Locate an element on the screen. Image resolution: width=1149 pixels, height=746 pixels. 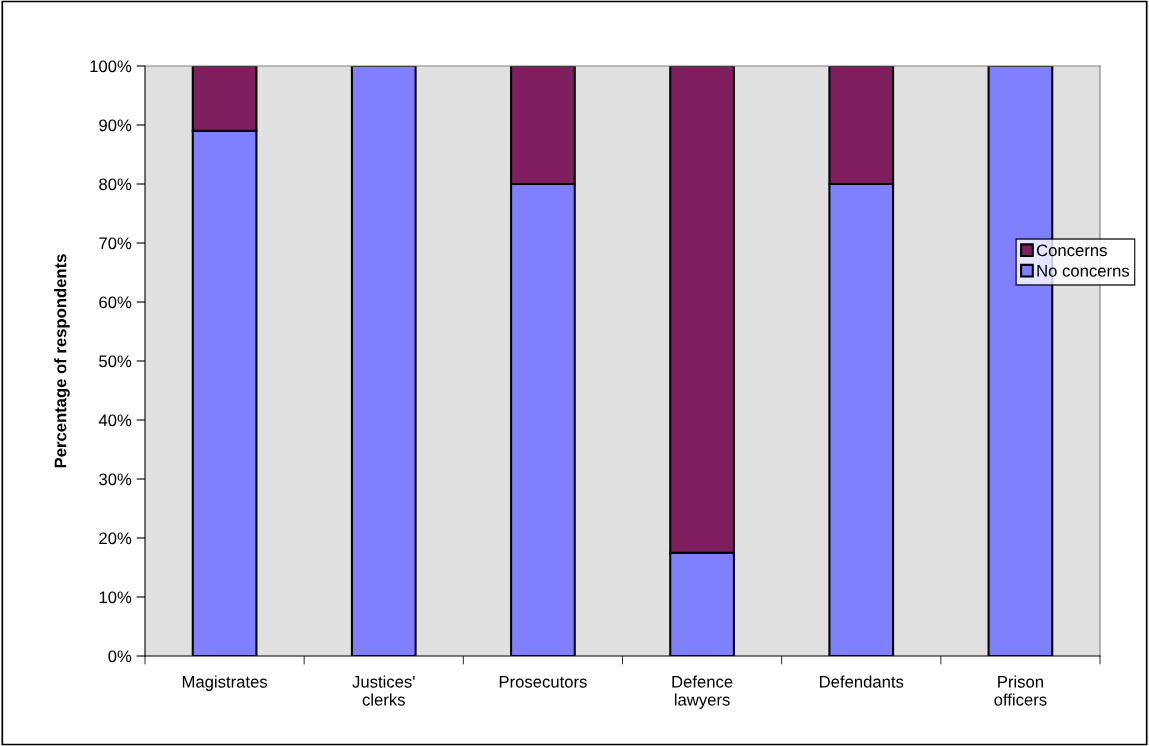
y-tick-label: 100% is located at coordinates (111, 66).